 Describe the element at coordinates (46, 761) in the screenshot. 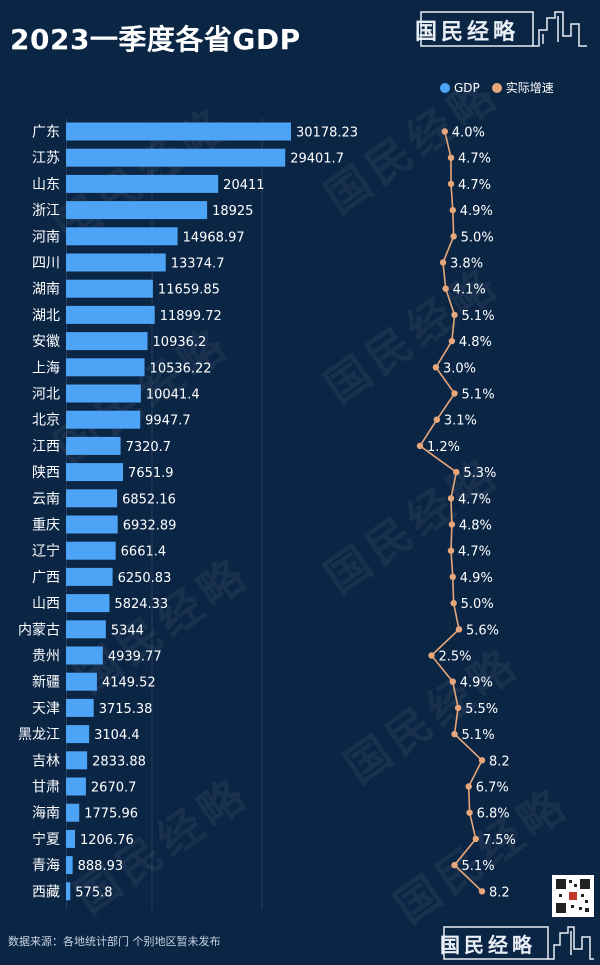

I see `category-label: 吉林` at that location.